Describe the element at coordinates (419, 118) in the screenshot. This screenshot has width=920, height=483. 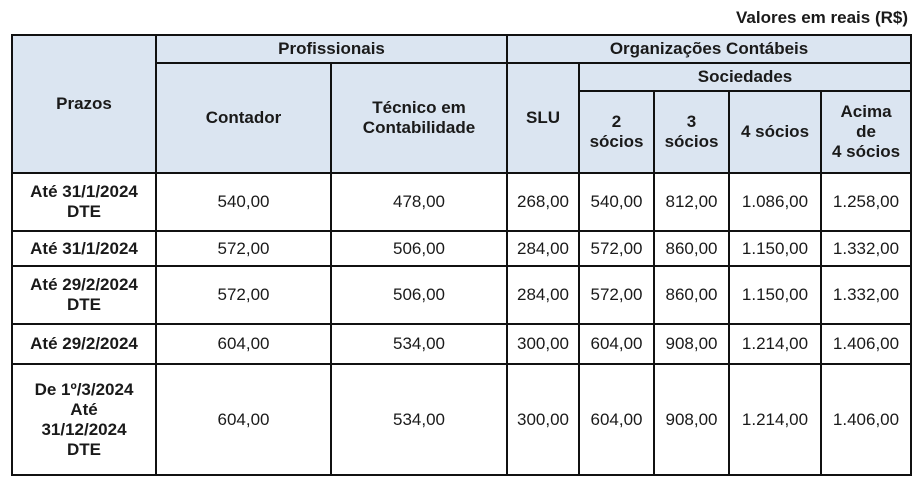
I see `header-tecnico: Técnico em Contabilidade` at that location.